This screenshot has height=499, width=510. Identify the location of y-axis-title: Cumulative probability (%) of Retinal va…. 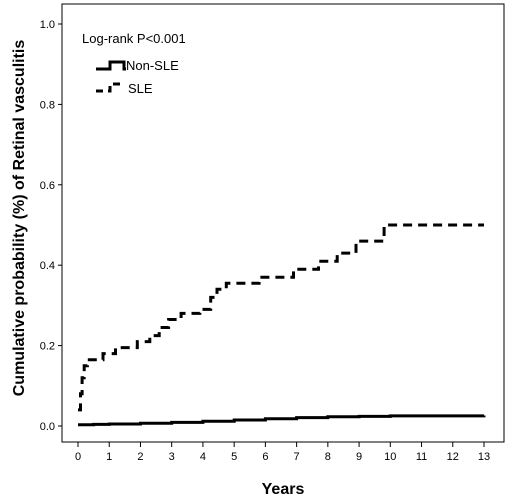
(19, 218).